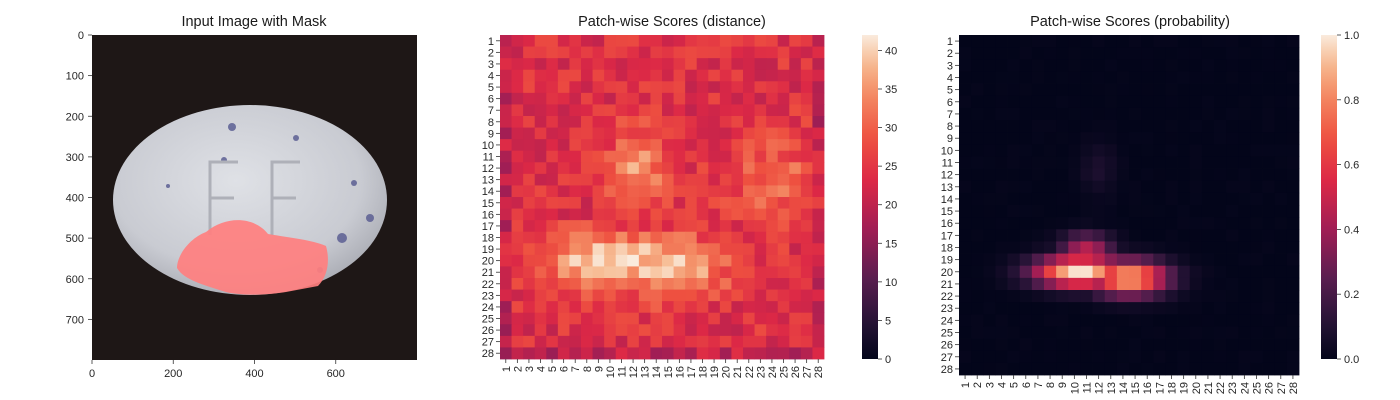 This screenshot has height=400, width=1400. What do you see at coordinates (891, 51) in the screenshot?
I see `colorbar-tick-label: 40` at bounding box center [891, 51].